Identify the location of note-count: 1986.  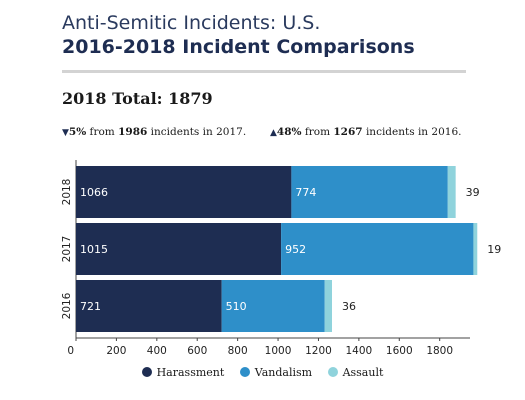
(133, 132).